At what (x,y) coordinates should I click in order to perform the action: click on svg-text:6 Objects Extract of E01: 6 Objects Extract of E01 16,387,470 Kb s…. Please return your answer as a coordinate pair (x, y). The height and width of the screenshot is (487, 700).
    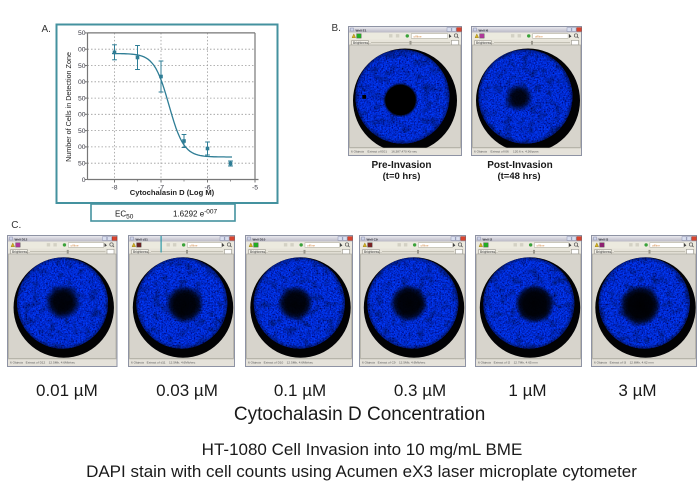
    Looking at the image, I should click on (384, 151).